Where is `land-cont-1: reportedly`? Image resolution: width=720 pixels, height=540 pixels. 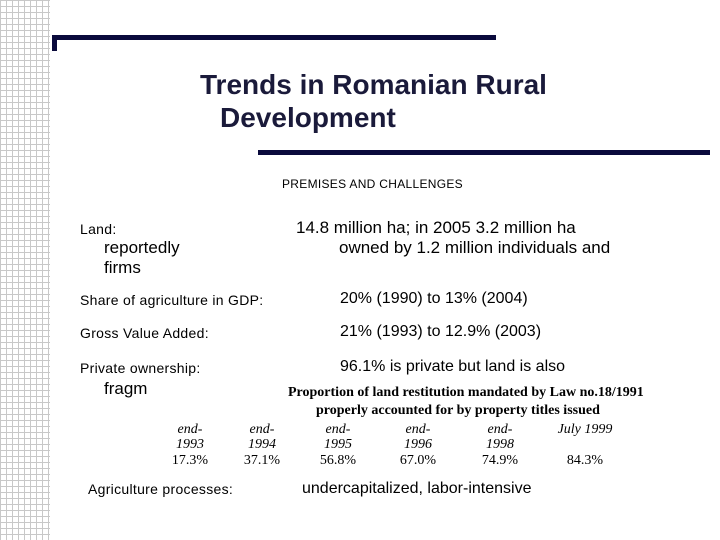 land-cont-1: reportedly is located at coordinates (142, 247).